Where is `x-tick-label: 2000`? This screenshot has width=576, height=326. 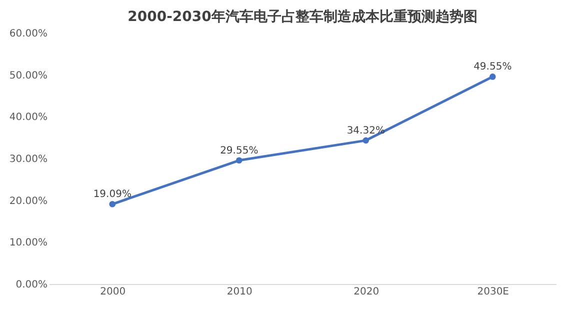 x-tick-label: 2000 is located at coordinates (113, 292).